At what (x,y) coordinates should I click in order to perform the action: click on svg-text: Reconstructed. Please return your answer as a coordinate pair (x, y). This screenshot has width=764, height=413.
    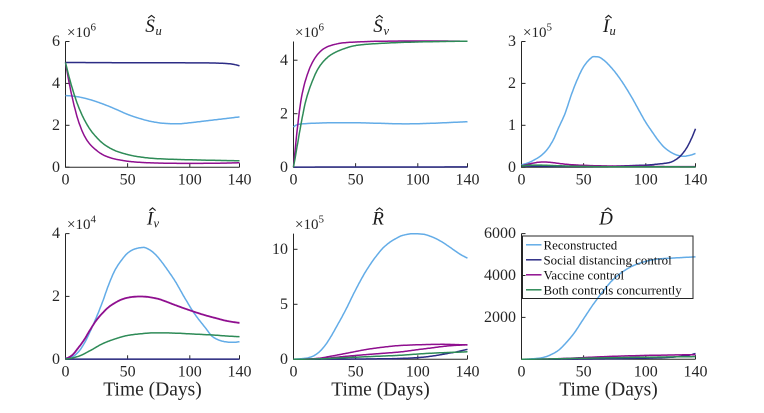
    Looking at the image, I should click on (581, 246).